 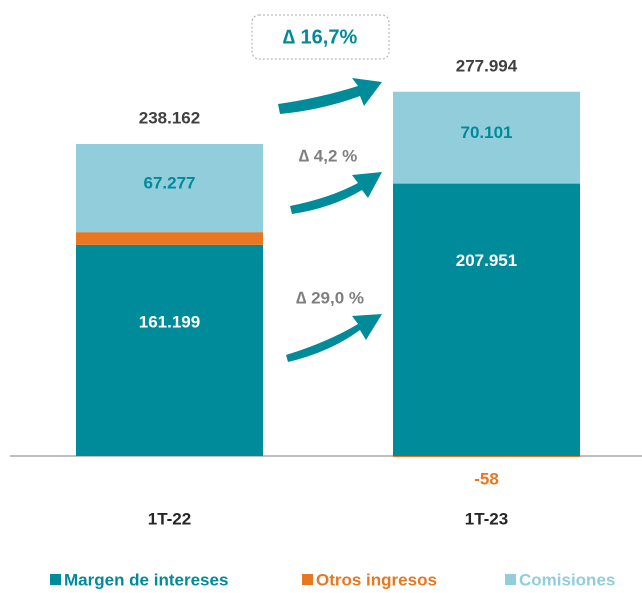 I want to click on value-label: 207.951, so click(x=486, y=260).